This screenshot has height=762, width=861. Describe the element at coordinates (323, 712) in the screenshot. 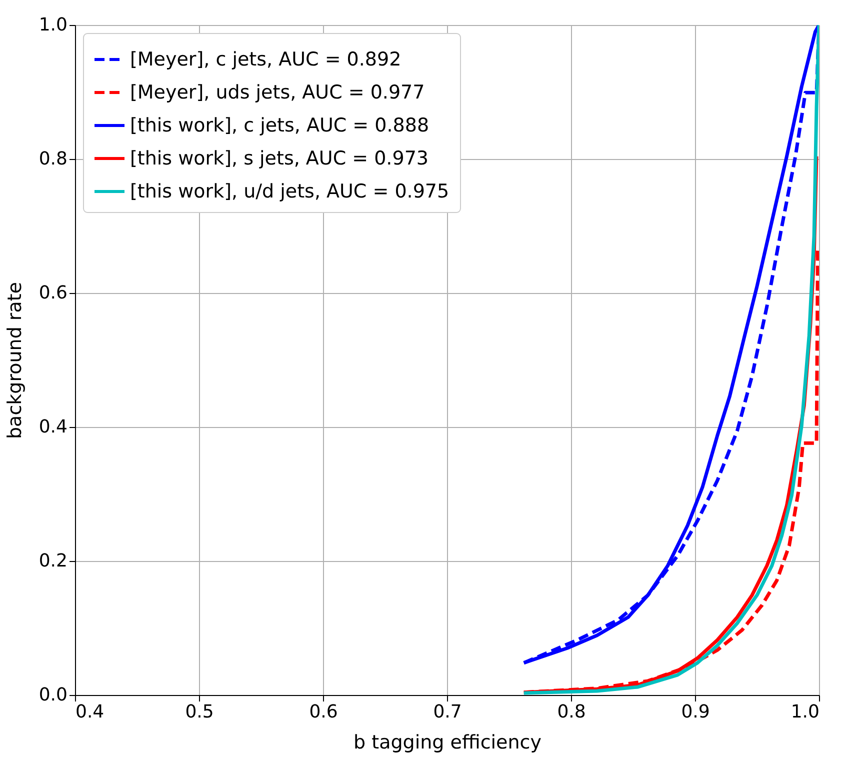

I see `x-tick-label: 0.6` at that location.